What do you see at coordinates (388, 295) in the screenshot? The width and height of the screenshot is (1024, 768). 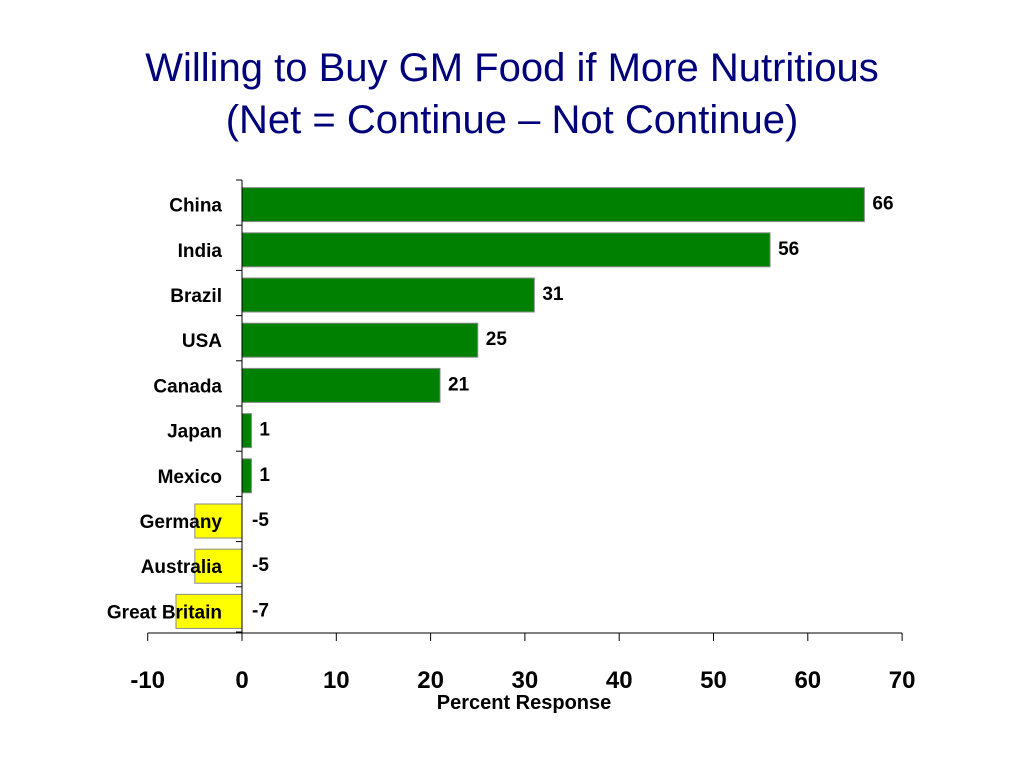 I see `bar-brazil` at bounding box center [388, 295].